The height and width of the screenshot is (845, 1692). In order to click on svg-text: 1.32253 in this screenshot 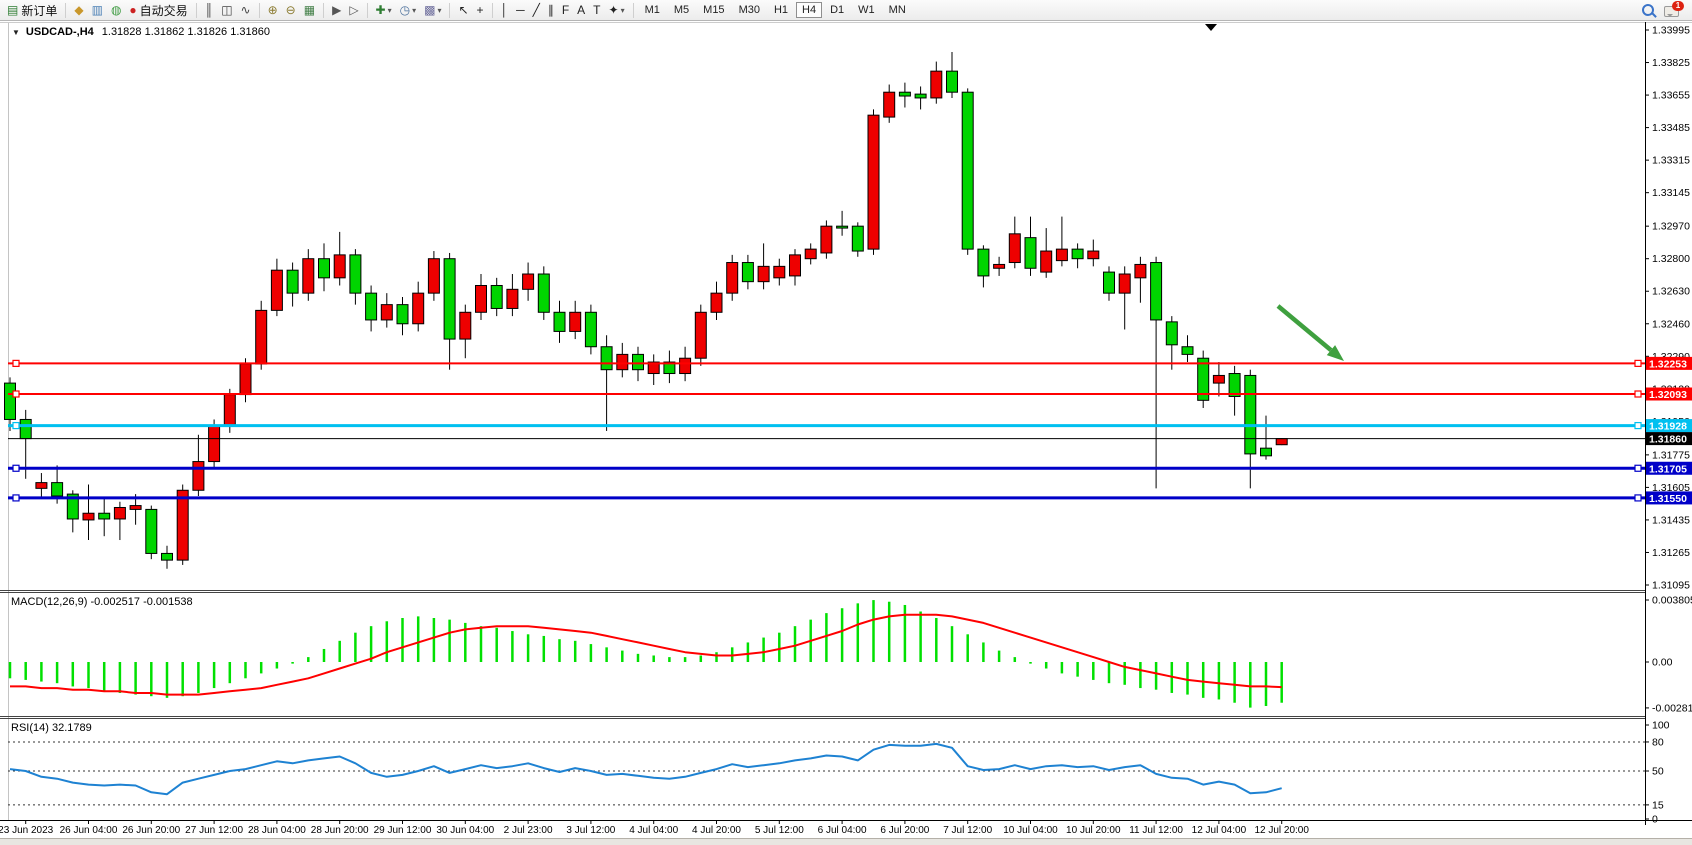, I will do `click(1668, 364)`.